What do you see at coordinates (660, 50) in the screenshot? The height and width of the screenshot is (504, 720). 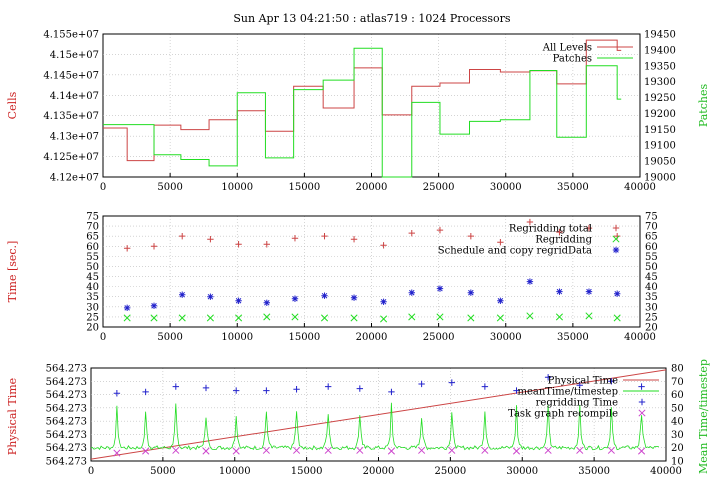 I see `y2-tick-label: 19400` at bounding box center [660, 50].